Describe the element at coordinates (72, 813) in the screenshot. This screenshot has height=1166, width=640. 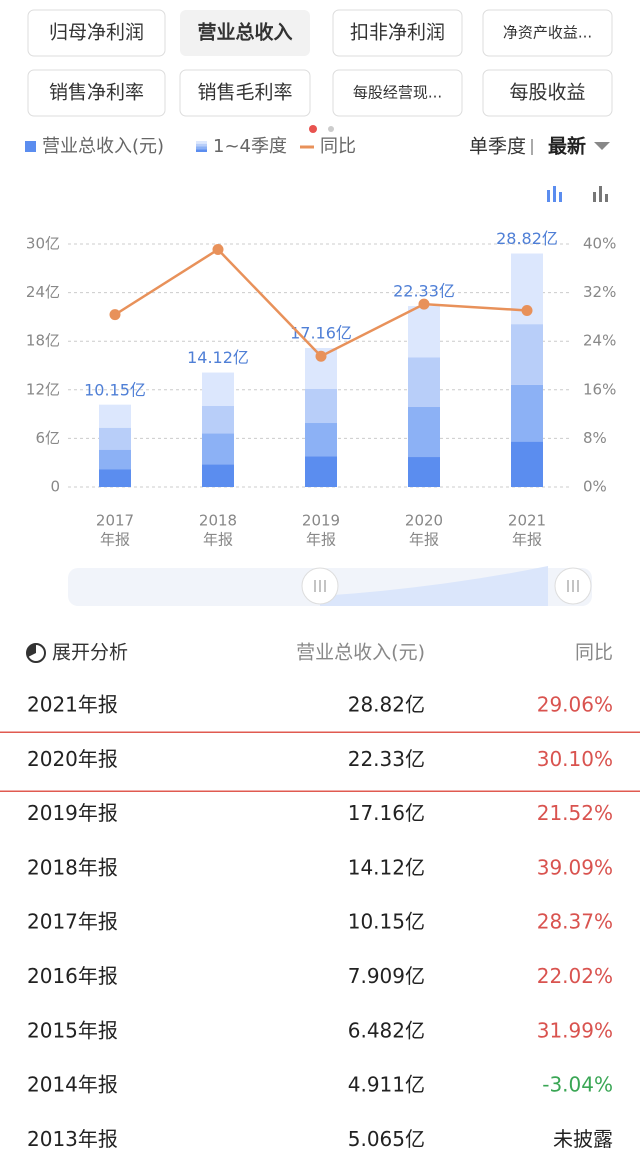
I see `row-period: 2019年报` at that location.